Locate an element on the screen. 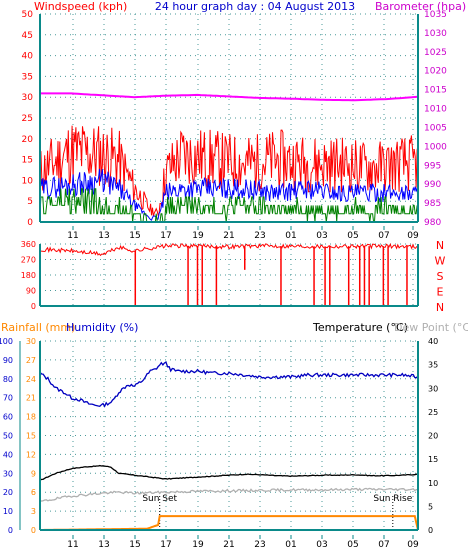 Image resolution: width=468 pixels, height=555 pixels. env-xtick-19: 19 is located at coordinates (198, 545).